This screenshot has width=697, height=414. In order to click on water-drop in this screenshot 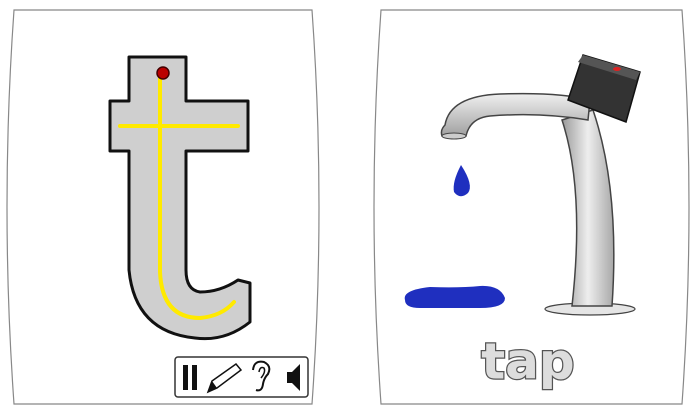, I will do `click(461, 181)`.